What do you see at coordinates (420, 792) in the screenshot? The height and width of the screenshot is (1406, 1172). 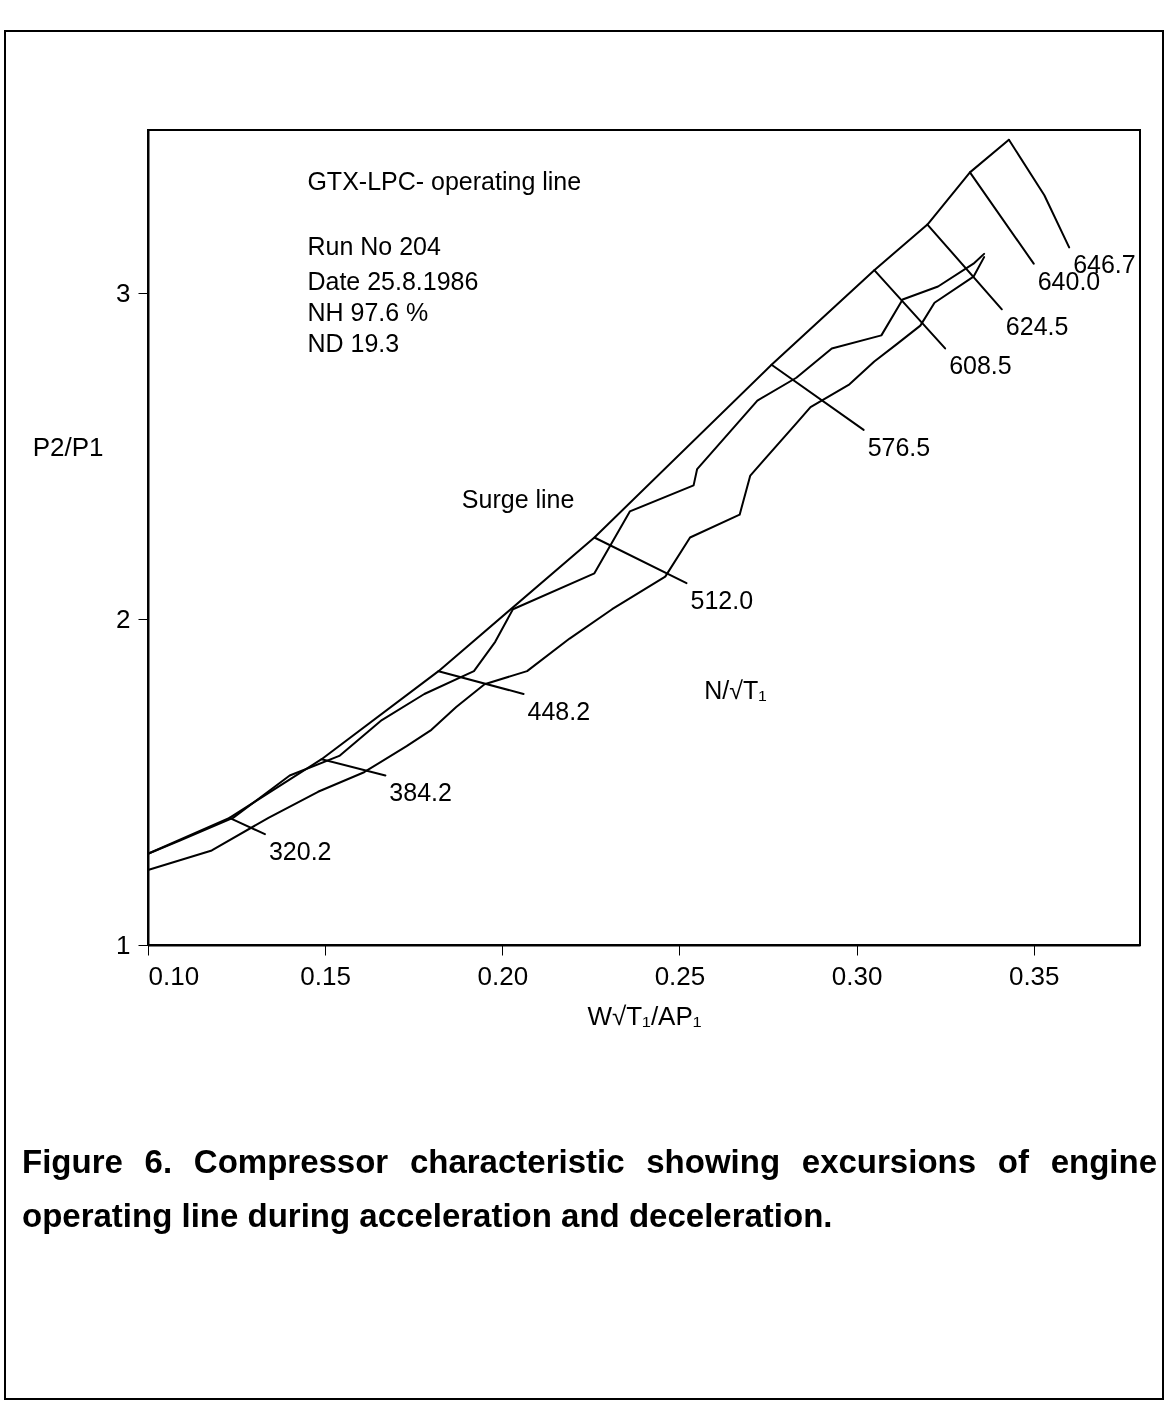 I see `series-label: 384.2` at bounding box center [420, 792].